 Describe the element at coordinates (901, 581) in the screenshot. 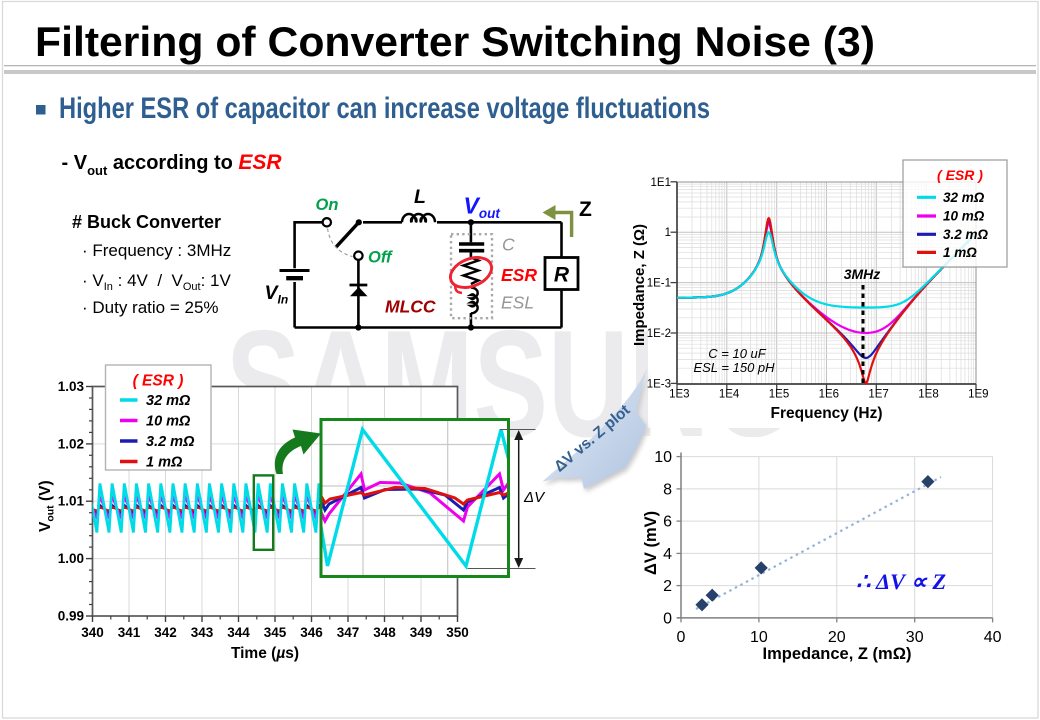

I see `svg-text: ∴ ΔV ∝ Z` at that location.